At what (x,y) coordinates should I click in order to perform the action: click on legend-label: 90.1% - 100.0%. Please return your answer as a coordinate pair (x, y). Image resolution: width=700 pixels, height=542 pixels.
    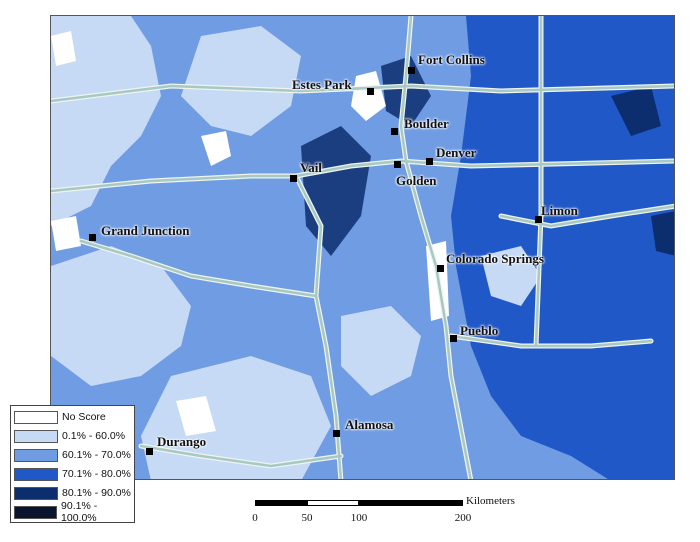
    Looking at the image, I should click on (79, 512).